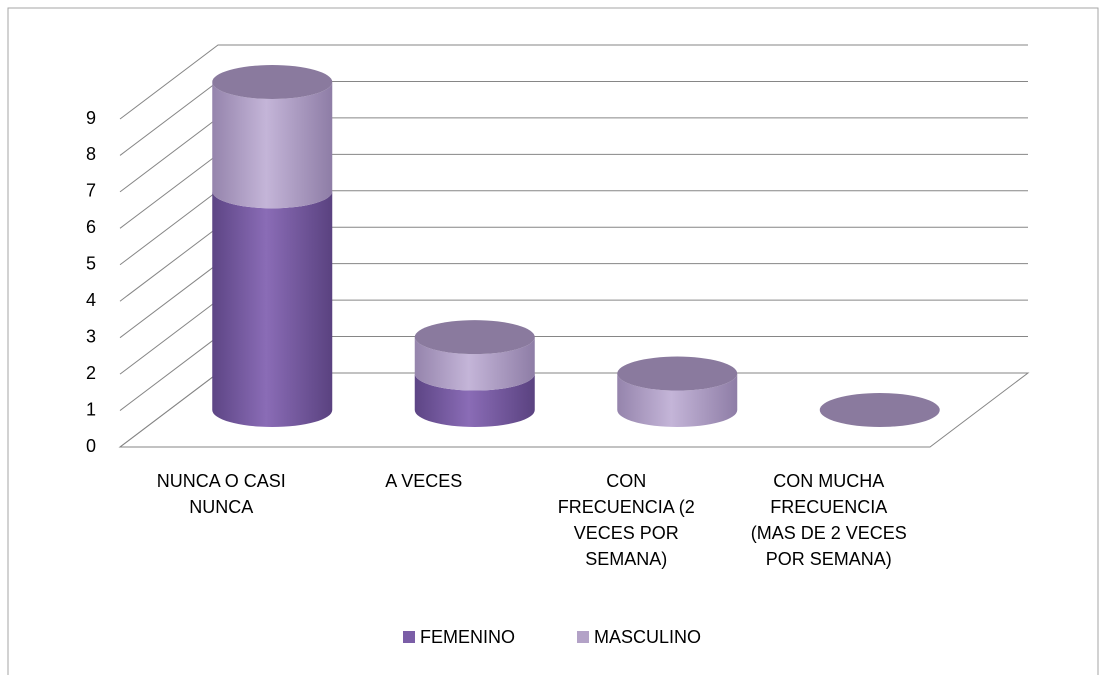 This screenshot has height=680, width=1107. Describe the element at coordinates (91, 227) in the screenshot. I see `y-tick-label: 6` at that location.